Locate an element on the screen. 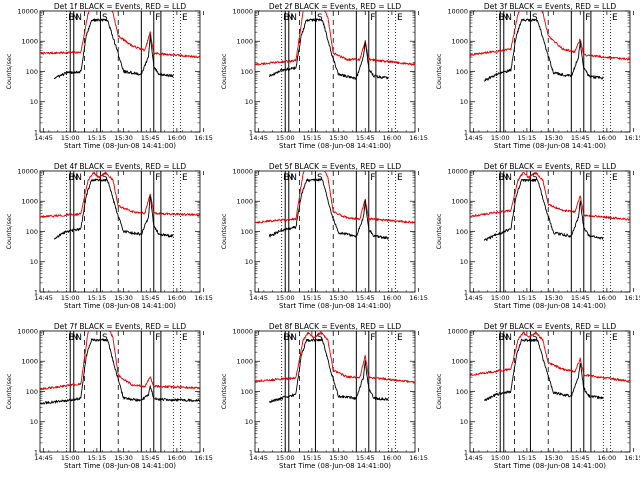 The image size is (640, 480). panel-title: Det 4f BLACK = Events, RED = LLD is located at coordinates (120, 166).